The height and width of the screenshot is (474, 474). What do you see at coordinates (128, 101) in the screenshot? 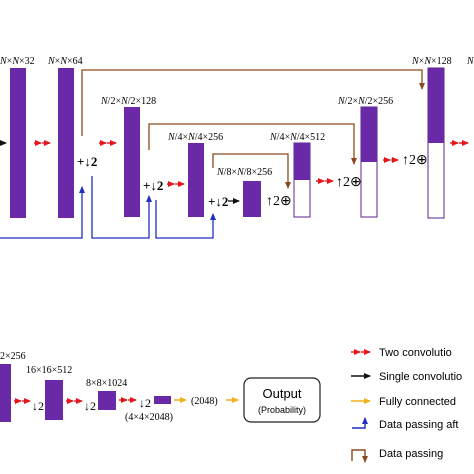
I see `label-n2-128: N/2×N/2×128` at bounding box center [128, 101].